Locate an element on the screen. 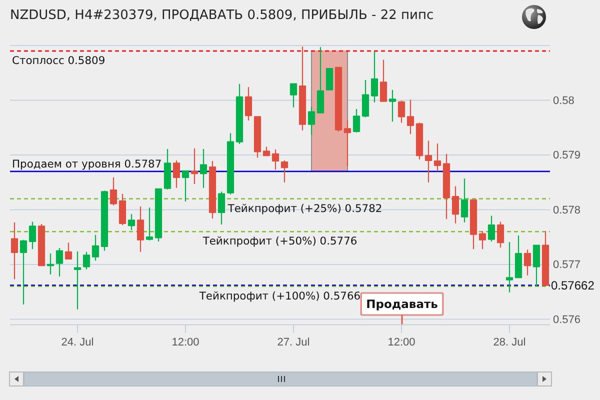 The height and width of the screenshot is (400, 600). y-tick-label: 0.578 is located at coordinates (567, 210).